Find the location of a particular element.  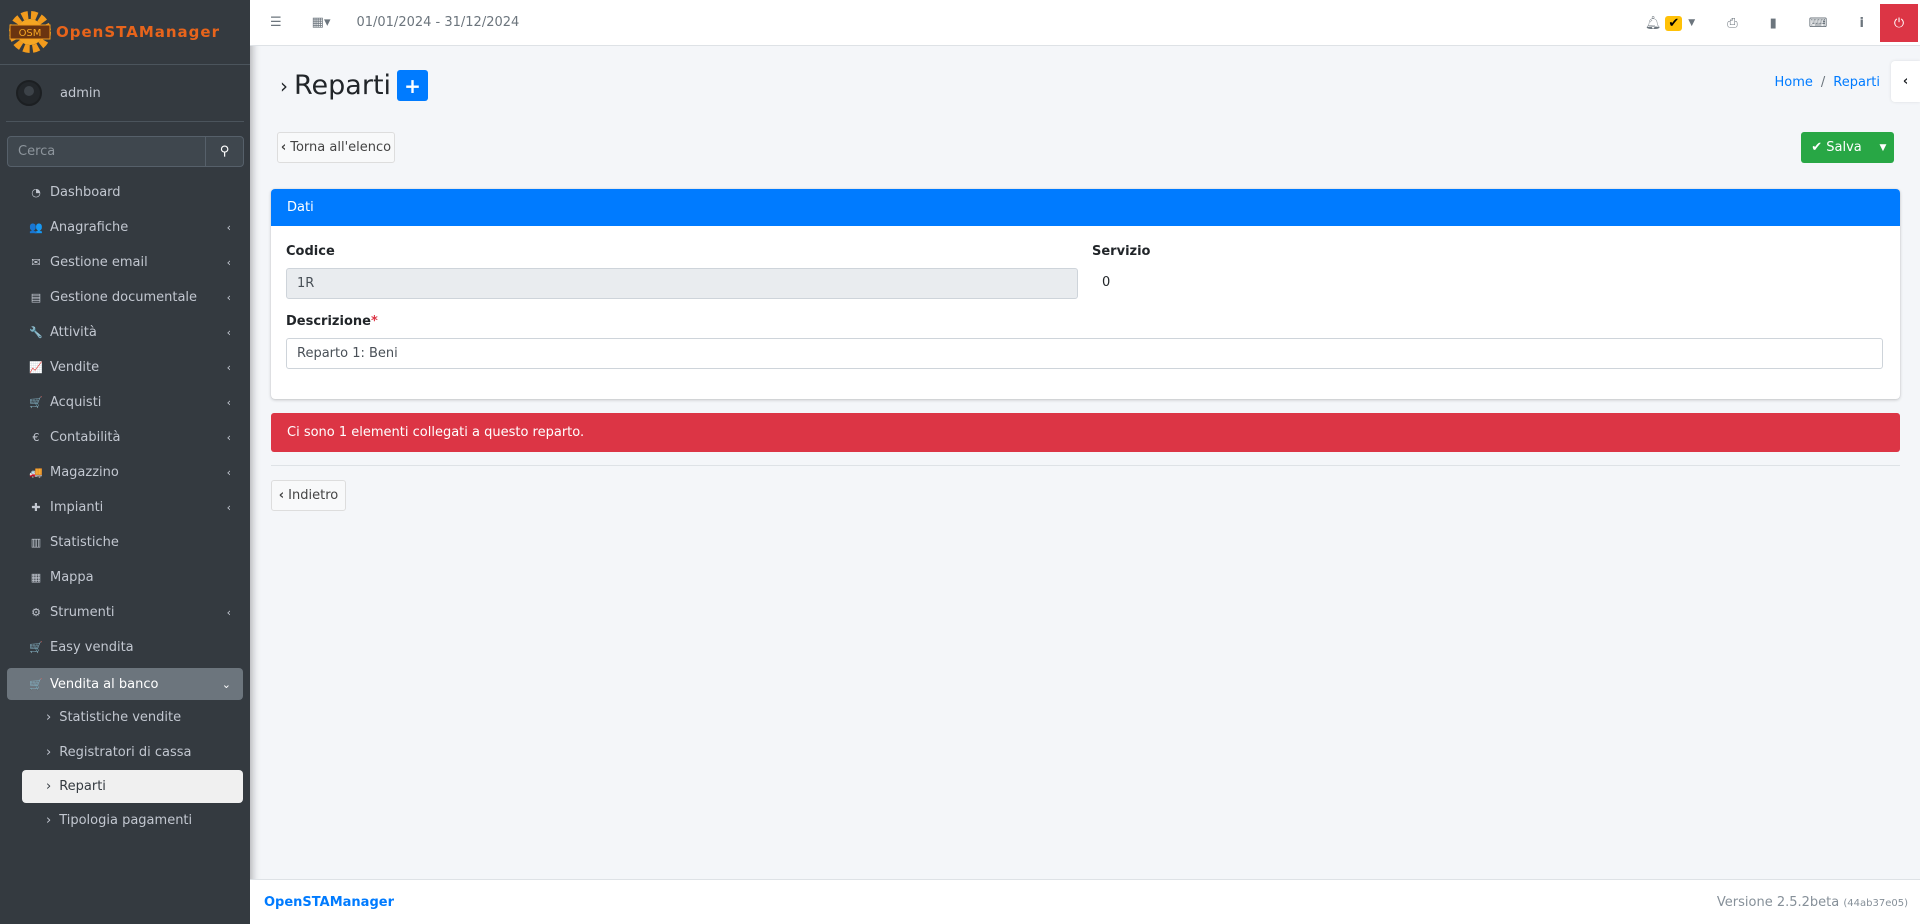

sidebar-item-strumenti: ⚙ Strumenti ‹ is located at coordinates (125, 612).